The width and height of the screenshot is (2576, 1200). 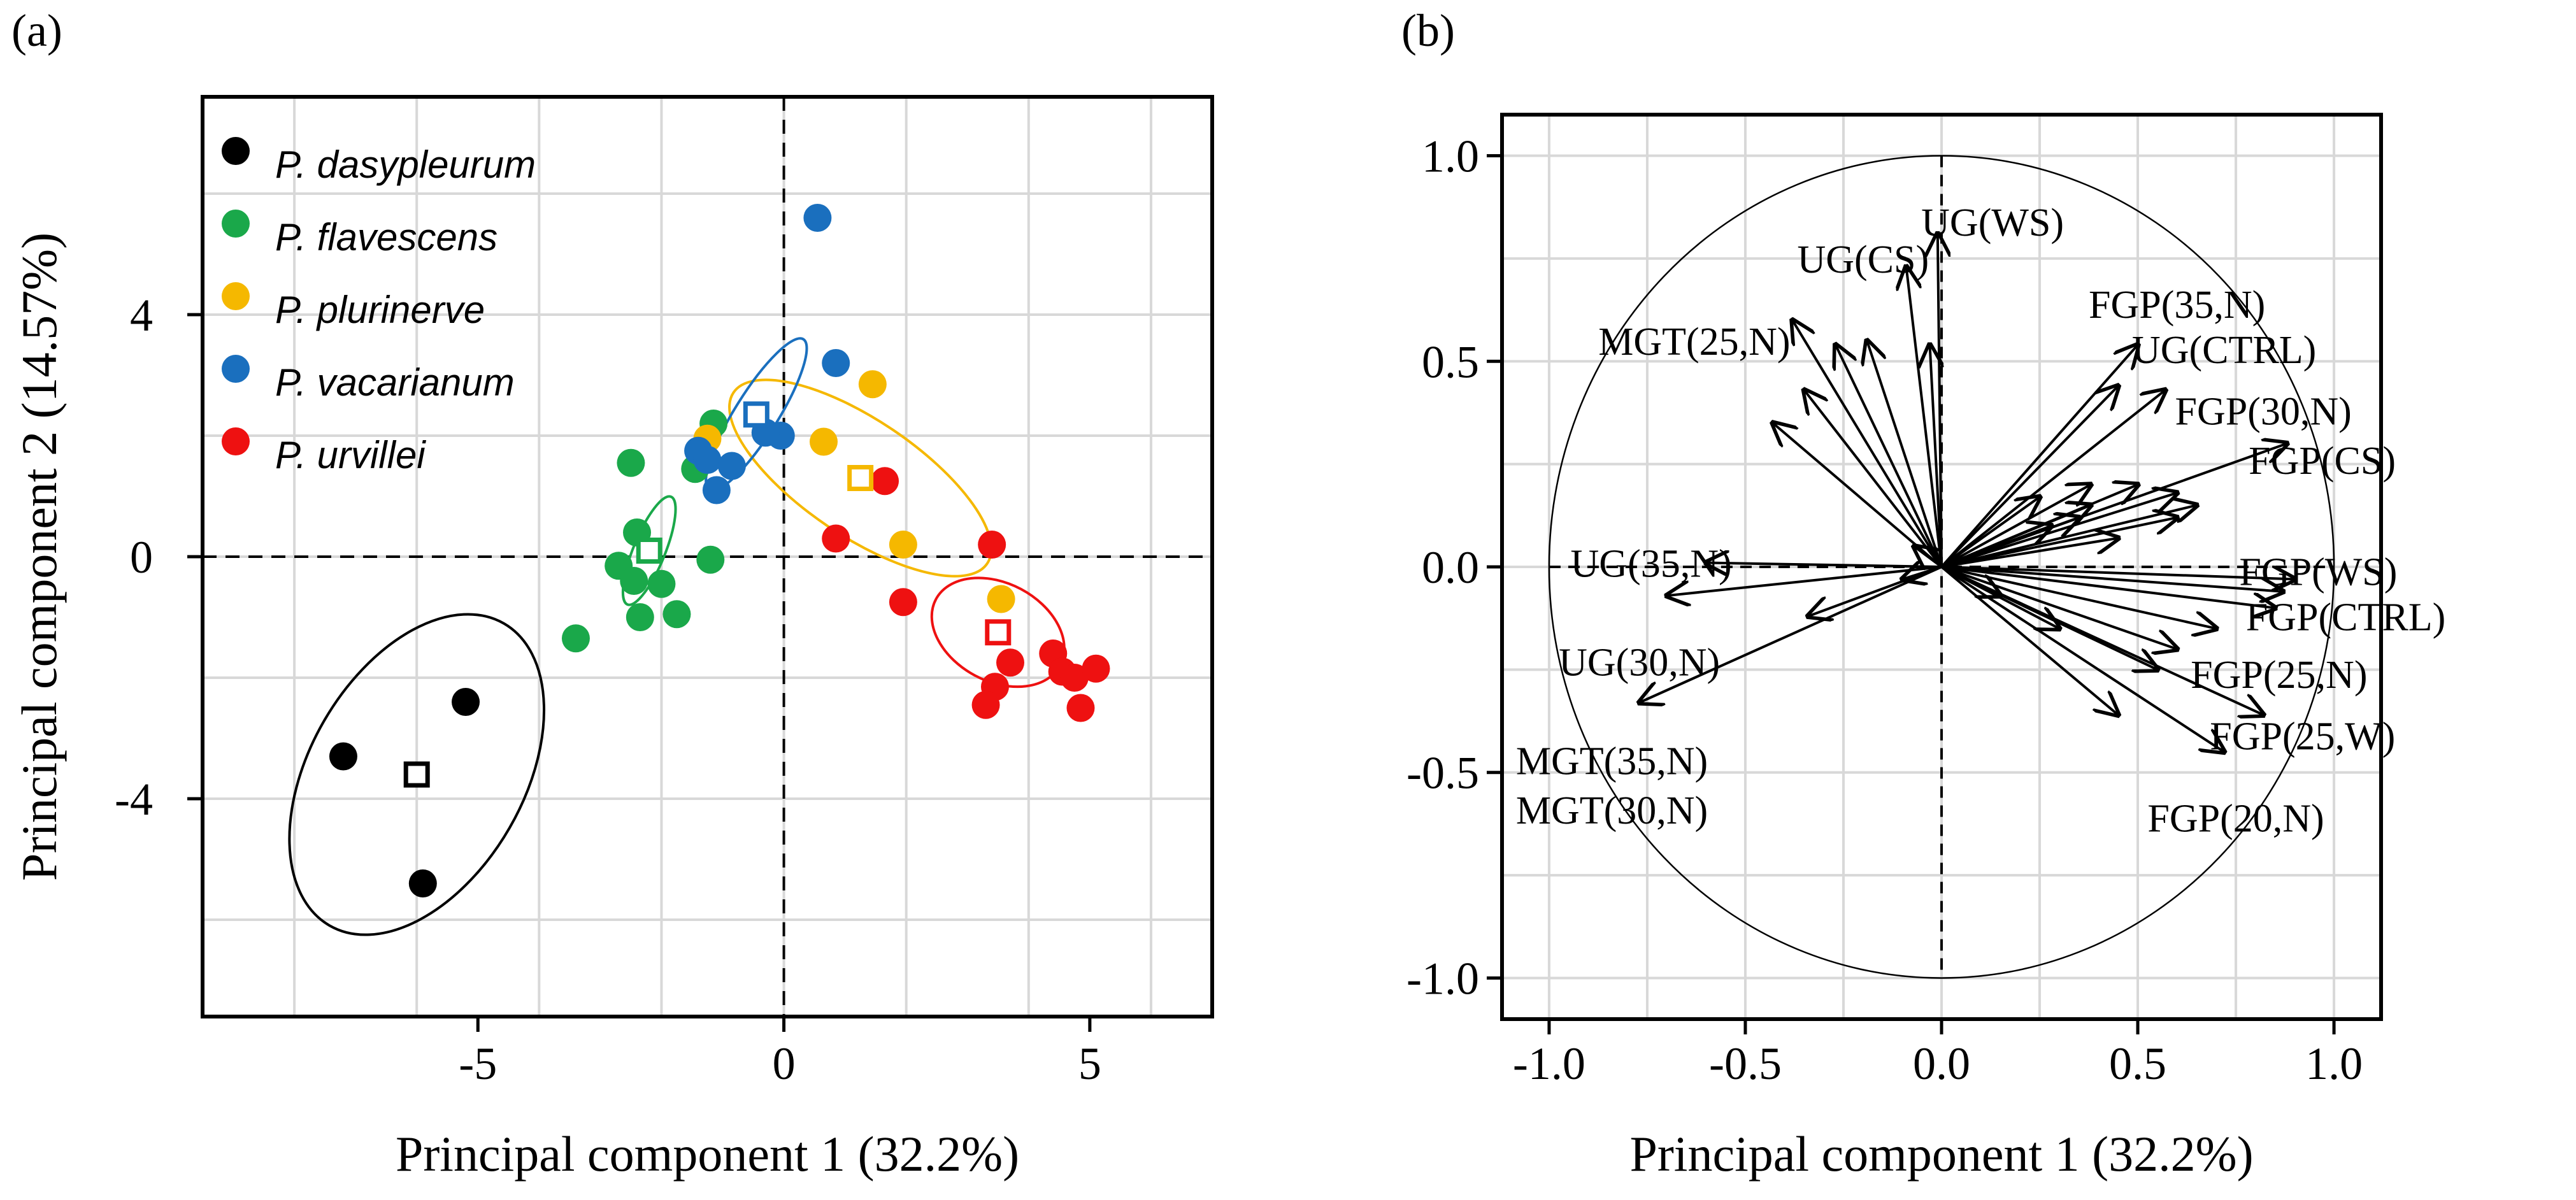 What do you see at coordinates (2137, 1063) in the screenshot?
I see `x-tick-label: 0.5` at bounding box center [2137, 1063].